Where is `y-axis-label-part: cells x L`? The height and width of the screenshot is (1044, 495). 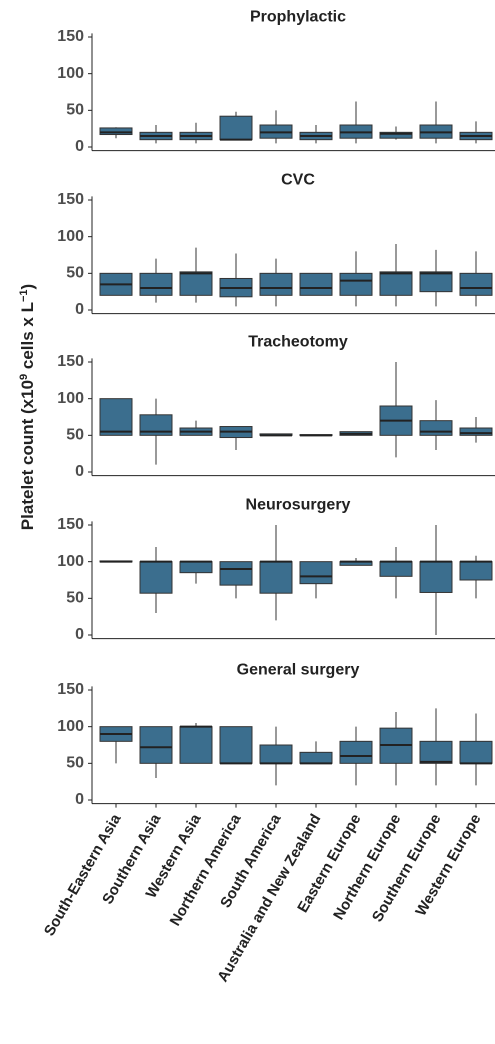 y-axis-label-part: cells x L is located at coordinates (27, 338).